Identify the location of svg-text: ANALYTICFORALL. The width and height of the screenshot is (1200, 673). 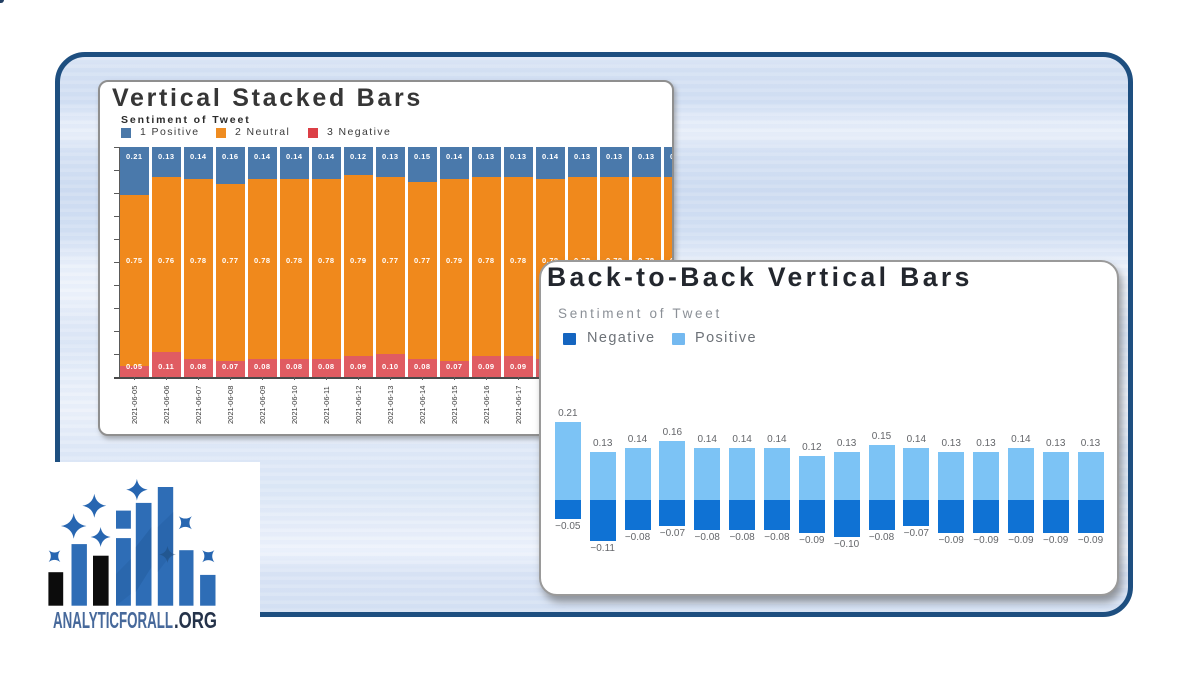
(113, 620).